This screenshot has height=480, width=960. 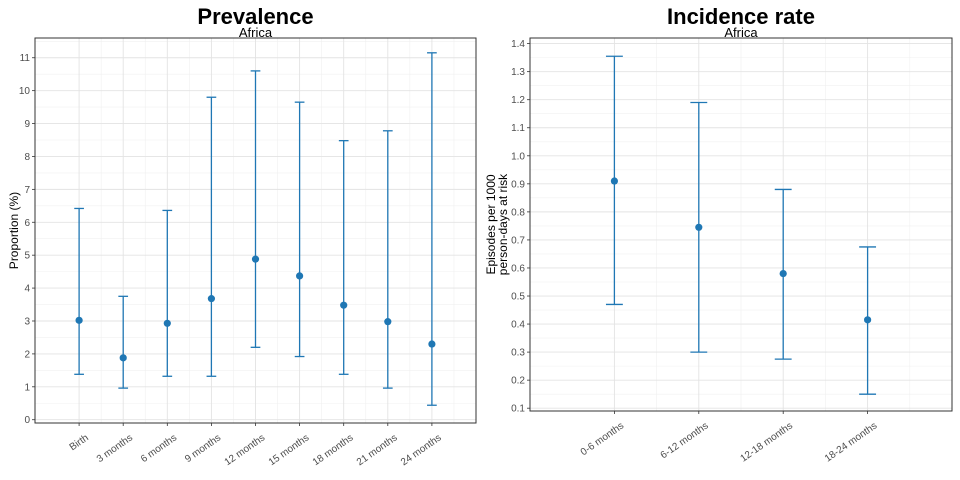 I want to click on x-tick-label: 18-24 months, so click(x=851, y=442).